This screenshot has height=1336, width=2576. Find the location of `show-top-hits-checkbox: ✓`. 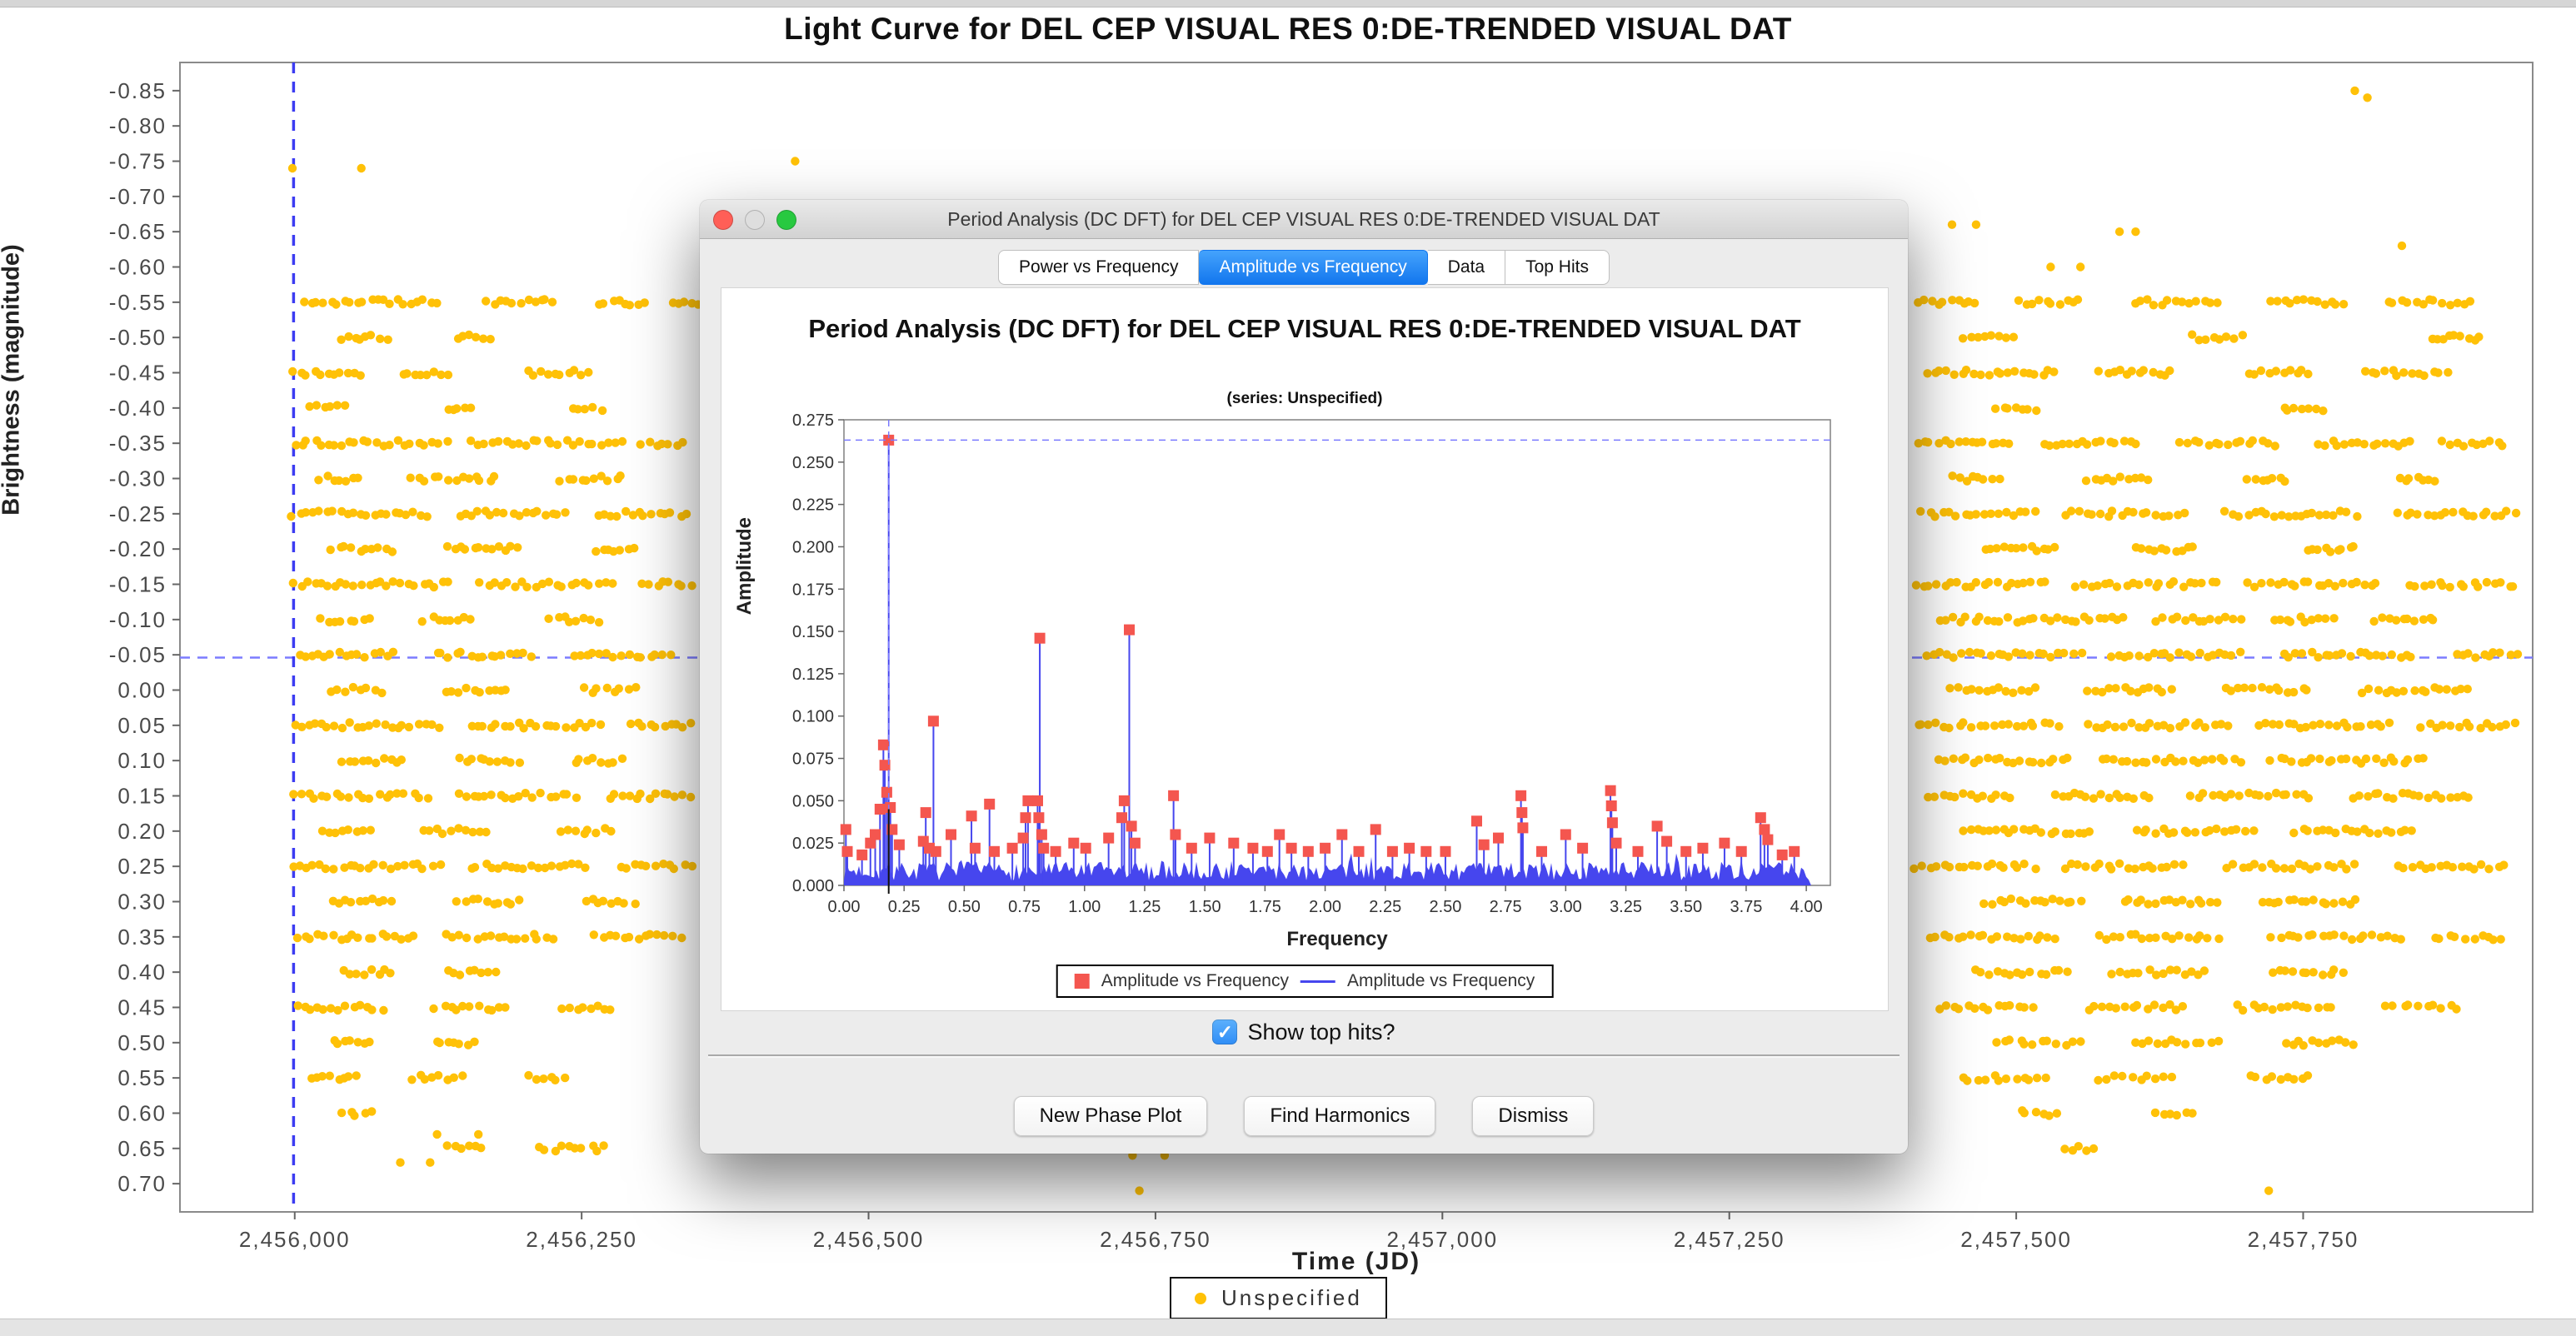

show-top-hits-checkbox: ✓ is located at coordinates (1225, 1031).